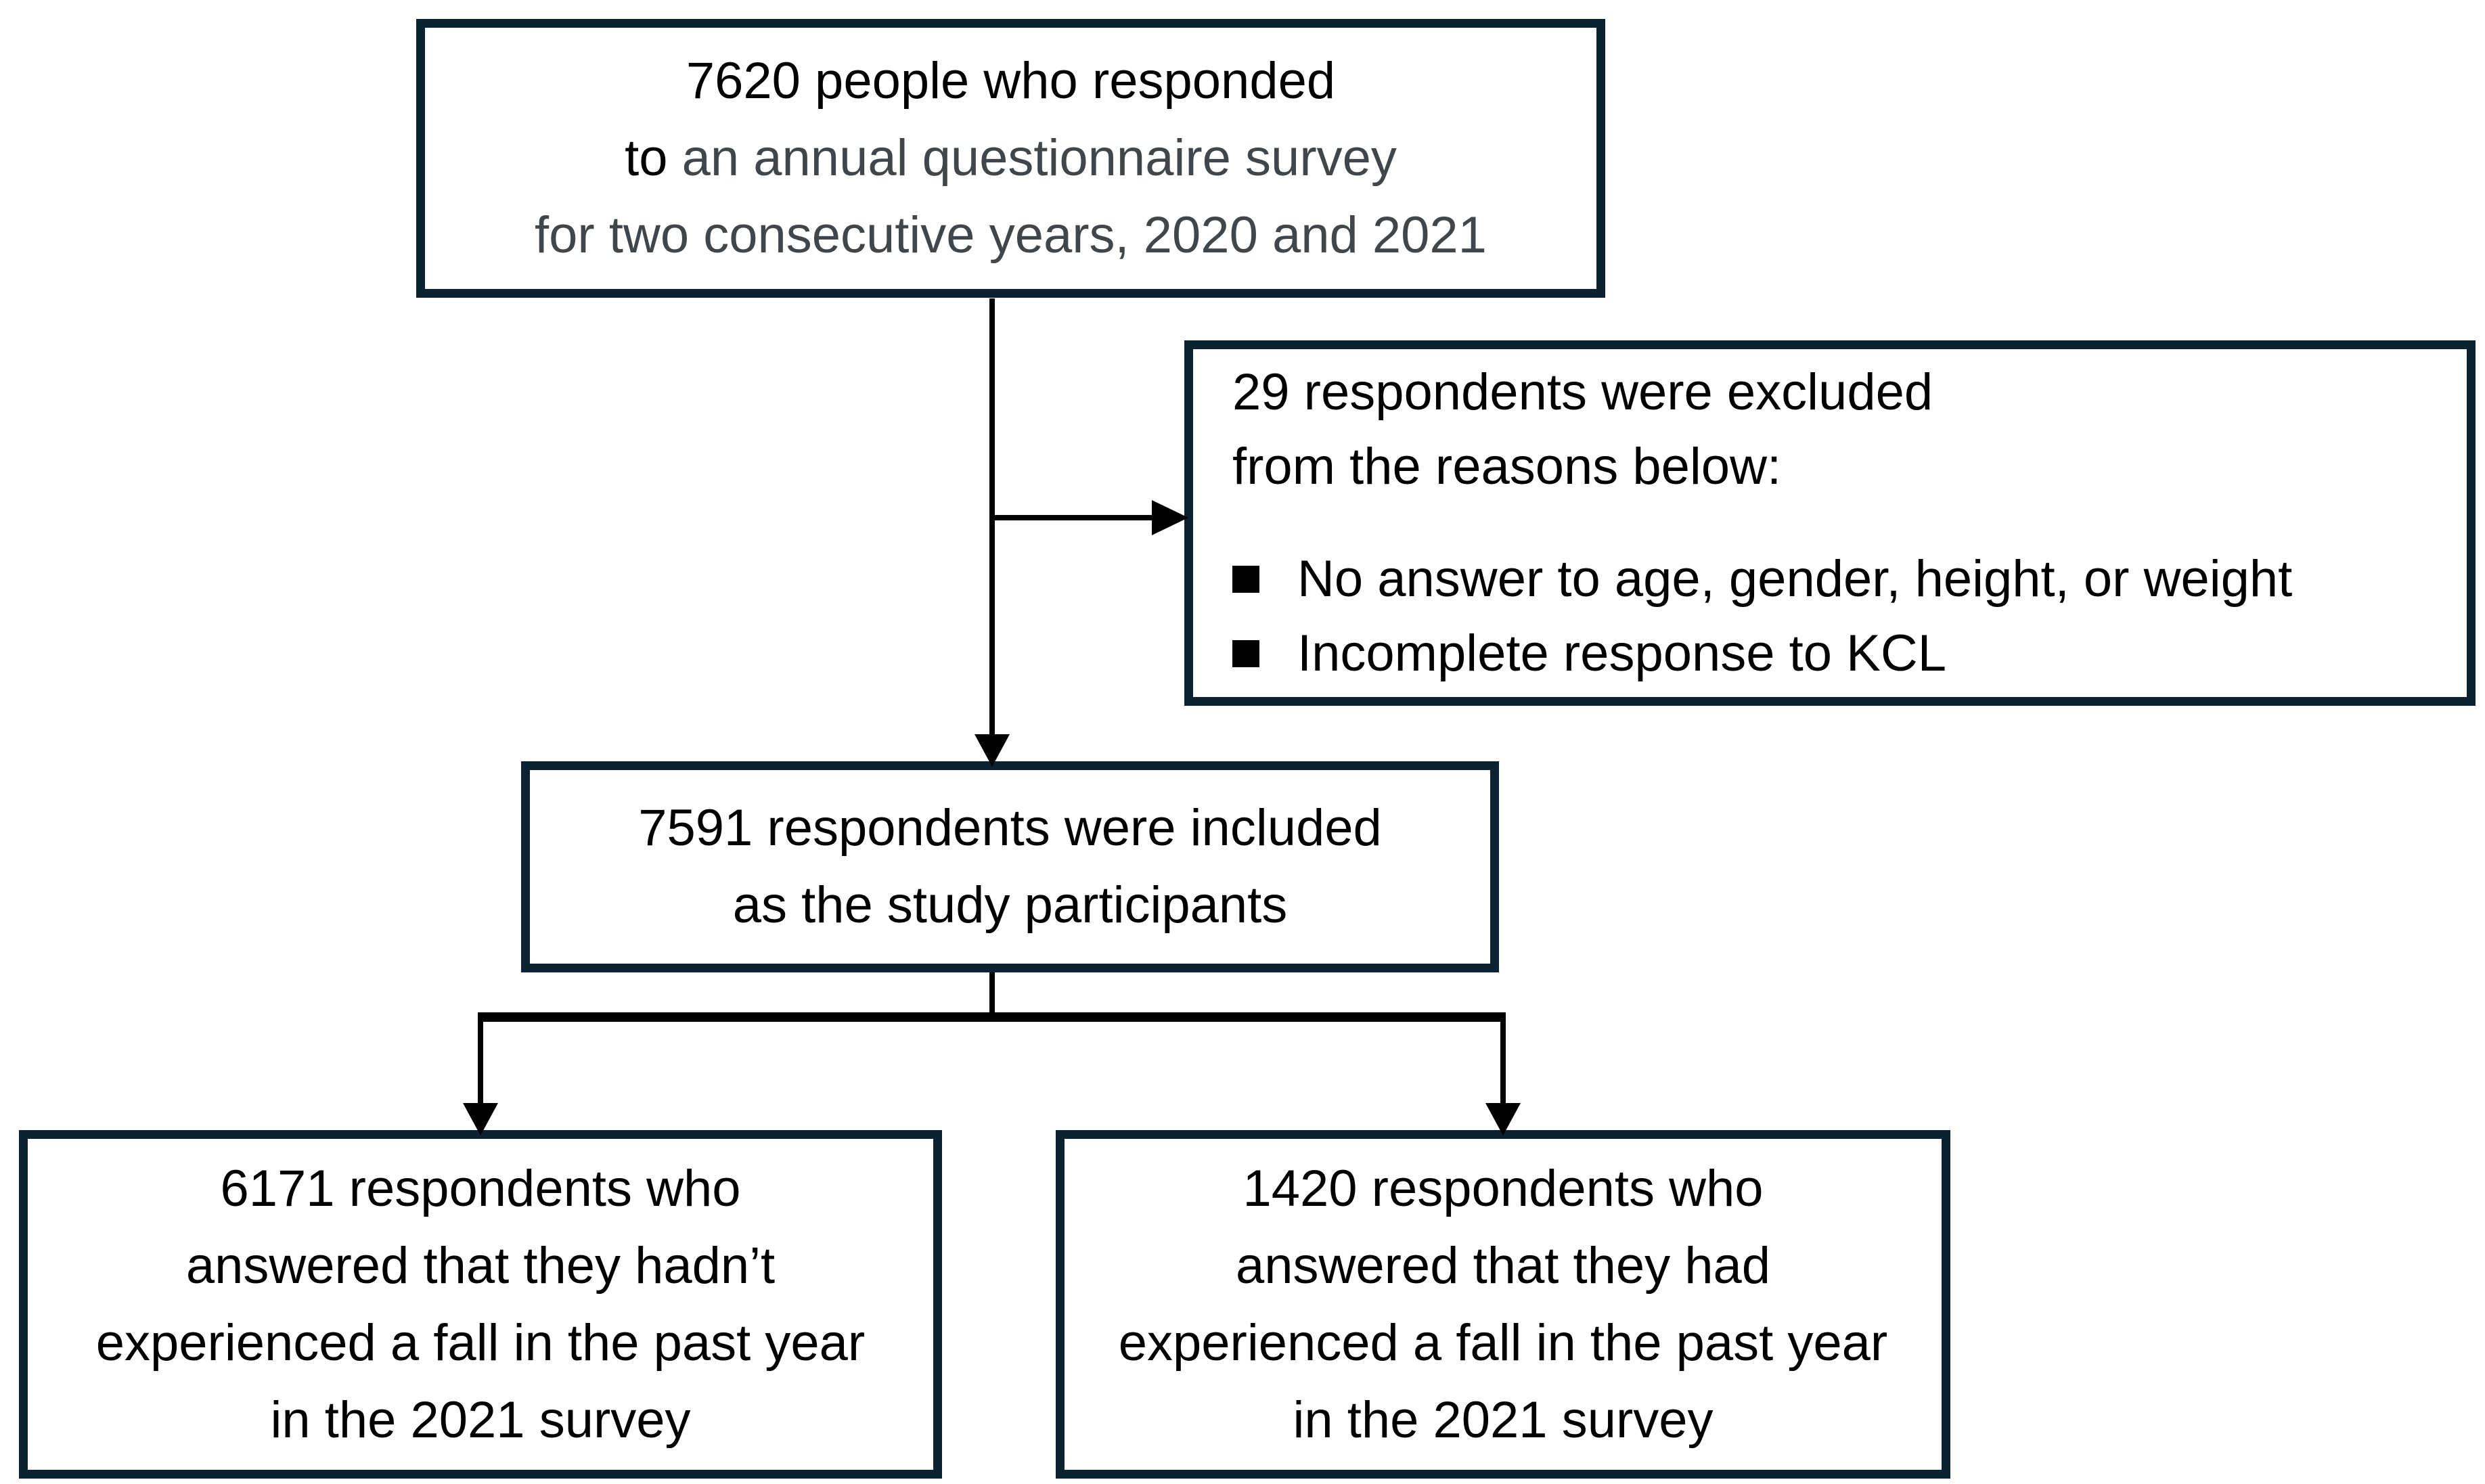 This screenshot has height=1484, width=2485. I want to click on fall-line-3: experienced a fall in the past year, so click(1503, 1343).